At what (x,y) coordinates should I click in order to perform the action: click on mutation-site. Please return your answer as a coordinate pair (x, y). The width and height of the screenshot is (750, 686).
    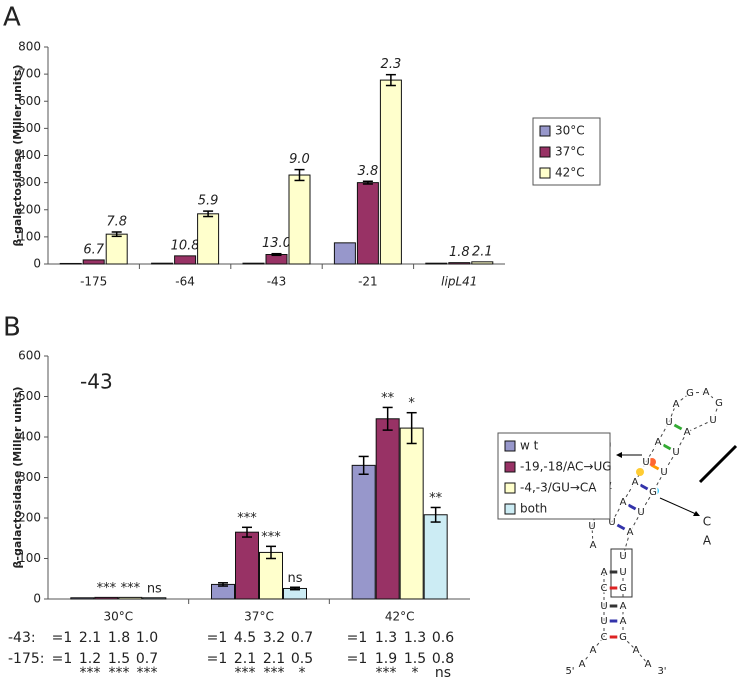
    Looking at the image, I should click on (652, 462).